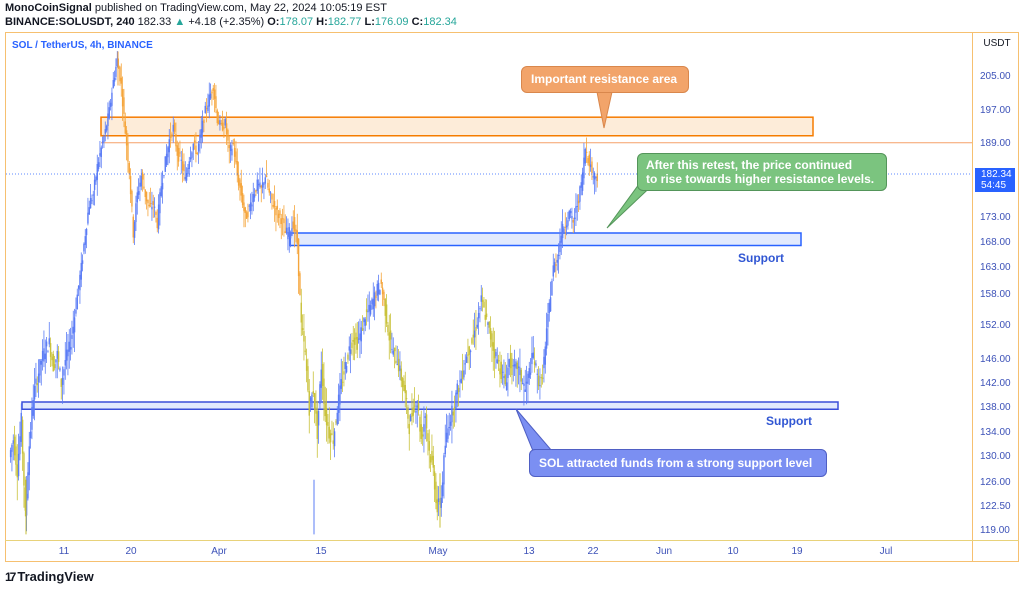 The height and width of the screenshot is (590, 1024). What do you see at coordinates (369, 22) in the screenshot?
I see `low-label: L:` at bounding box center [369, 22].